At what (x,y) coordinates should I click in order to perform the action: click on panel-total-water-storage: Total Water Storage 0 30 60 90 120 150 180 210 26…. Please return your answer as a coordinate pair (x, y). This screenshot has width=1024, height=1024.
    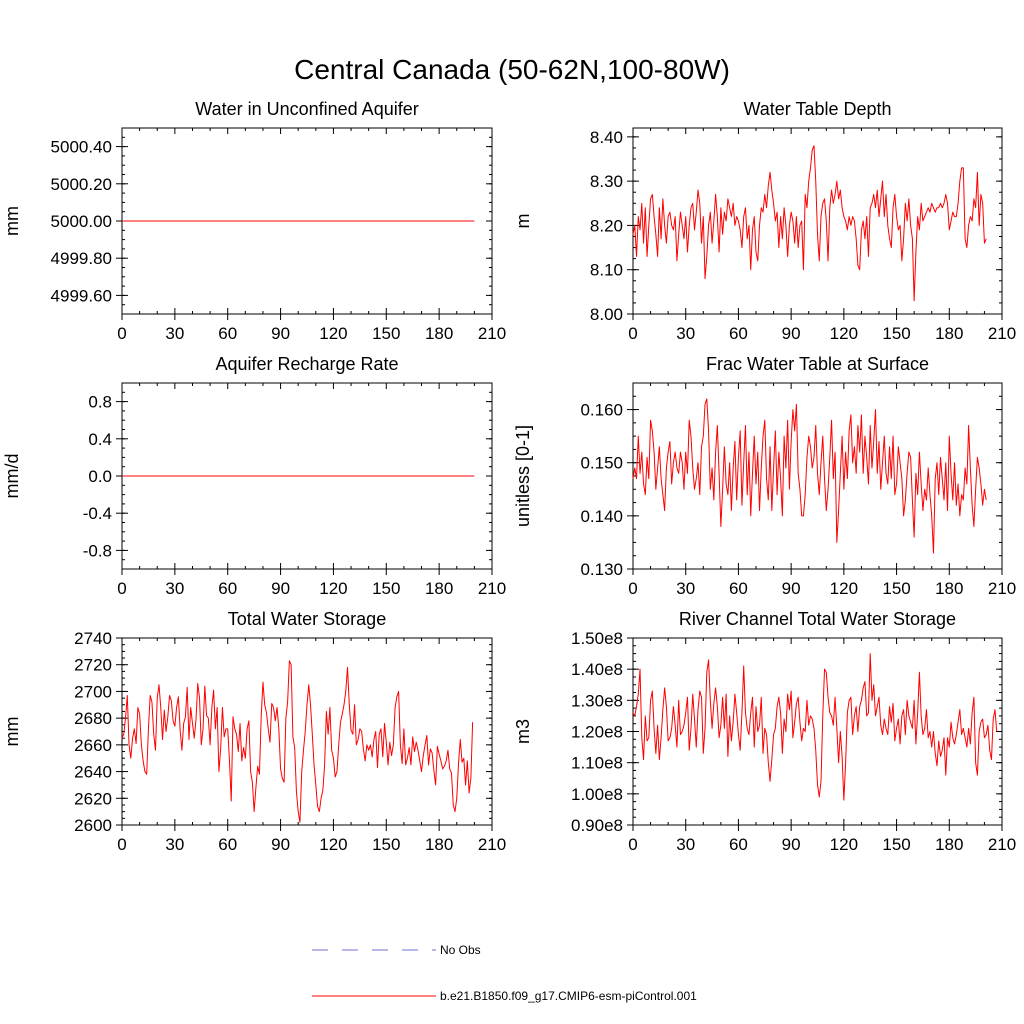
    Looking at the image, I should click on (254, 731).